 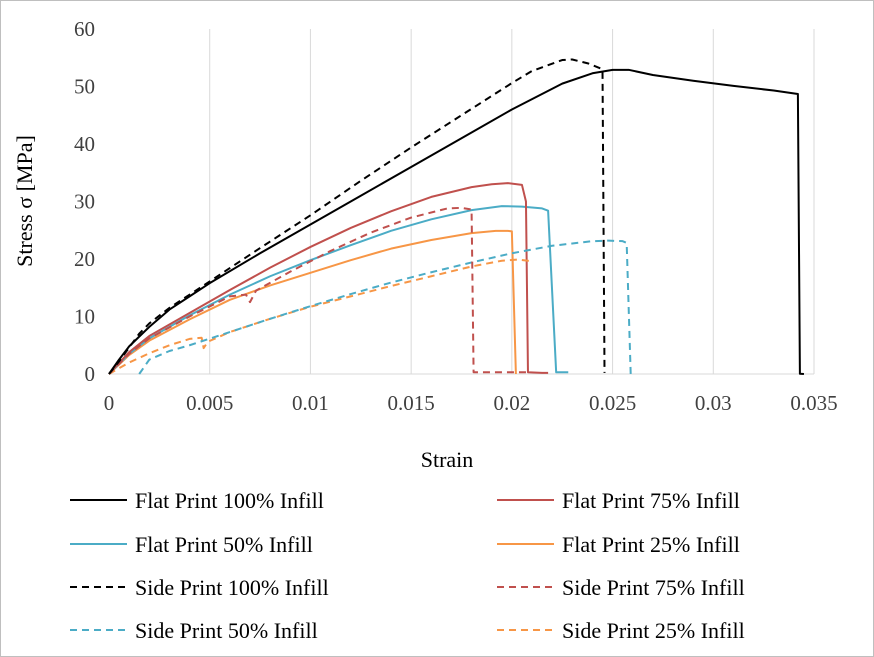 I want to click on x-tick-label: 0.025, so click(x=612, y=403).